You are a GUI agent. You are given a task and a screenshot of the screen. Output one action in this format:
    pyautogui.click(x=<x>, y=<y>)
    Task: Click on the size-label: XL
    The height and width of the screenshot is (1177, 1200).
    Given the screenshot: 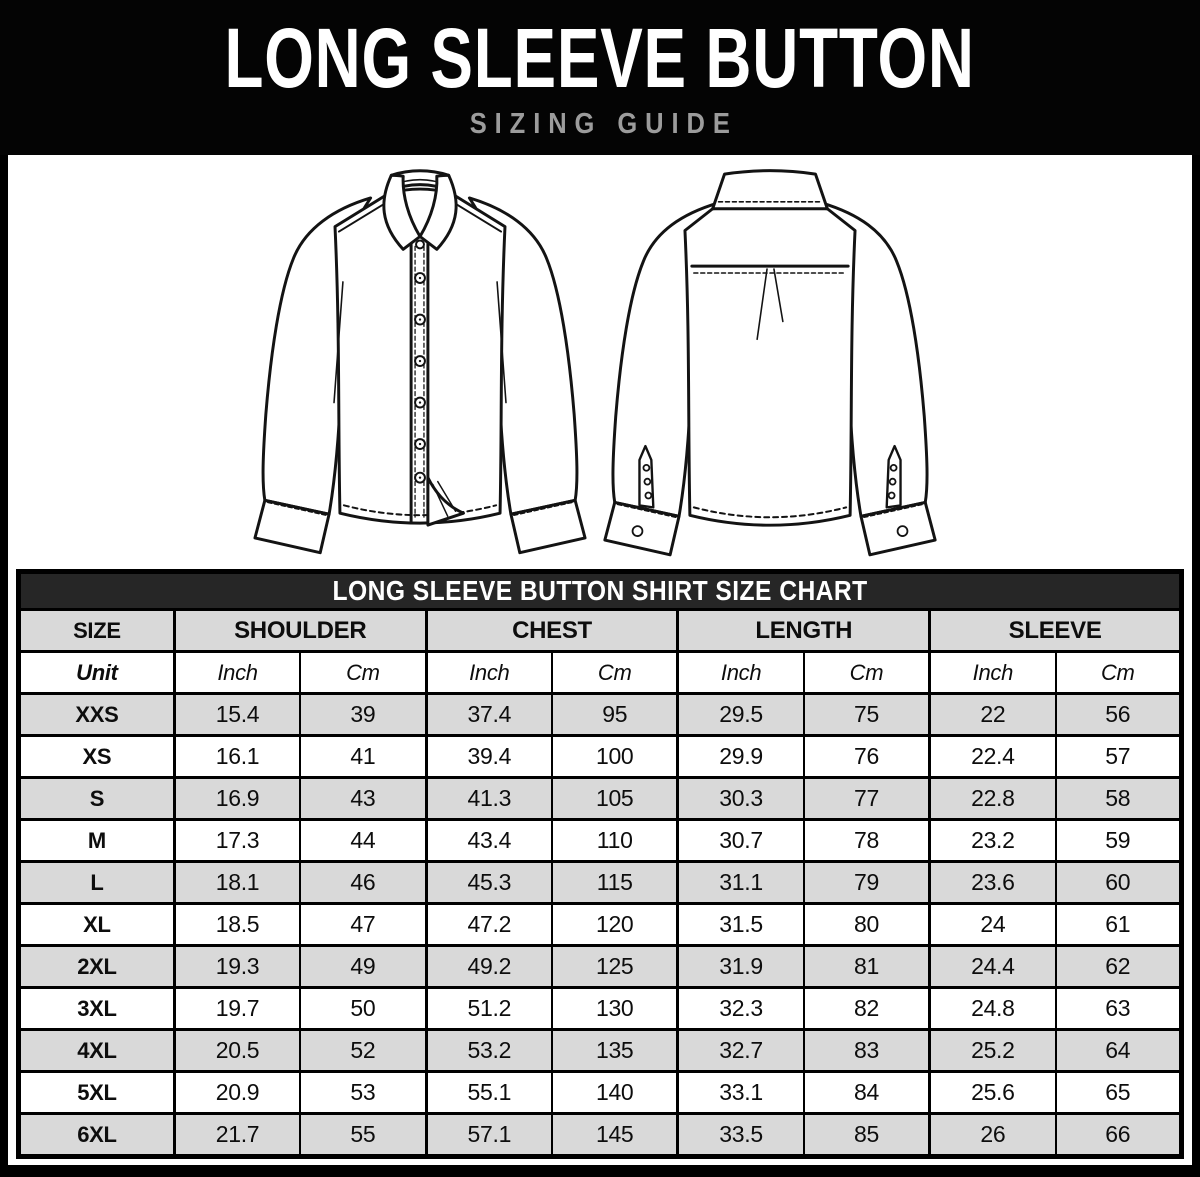 What is the action you would take?
    pyautogui.click(x=96, y=924)
    